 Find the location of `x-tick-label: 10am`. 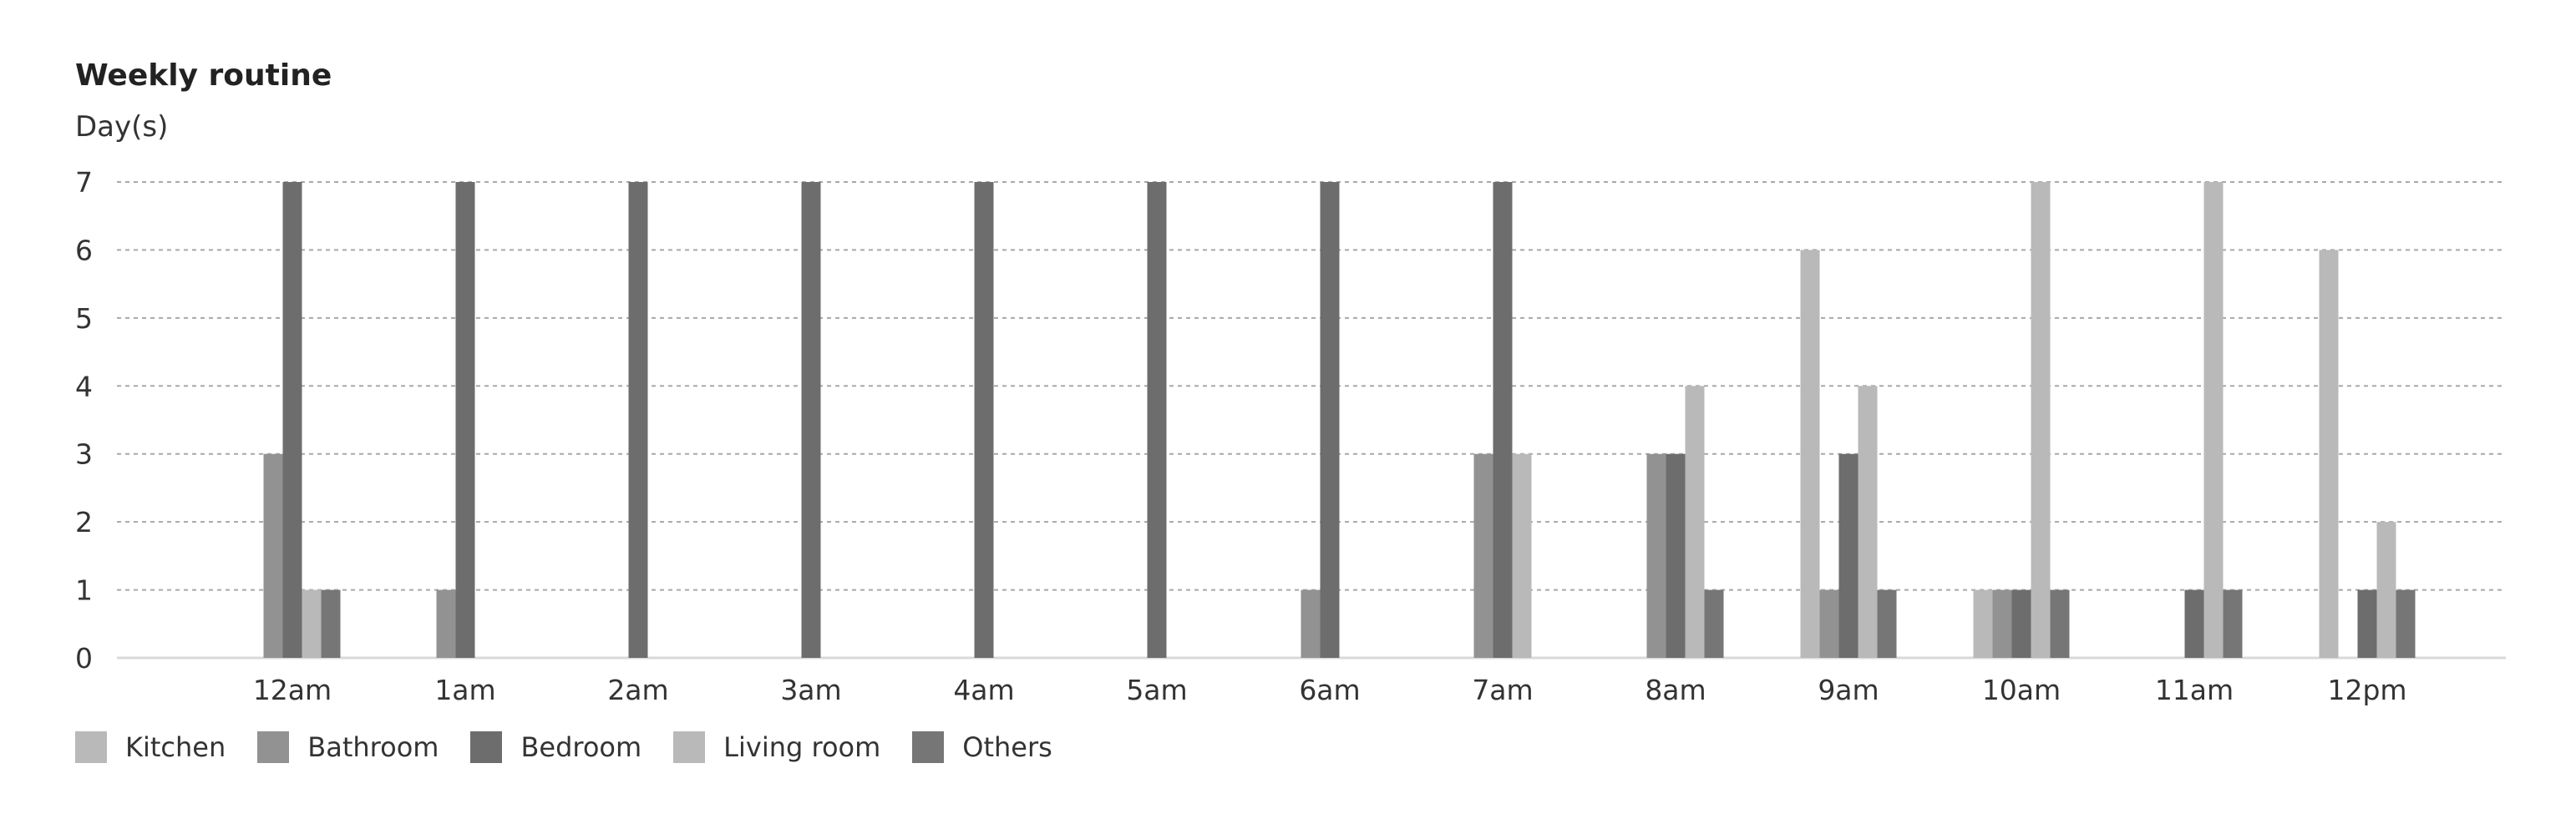

x-tick-label: 10am is located at coordinates (2021, 690).